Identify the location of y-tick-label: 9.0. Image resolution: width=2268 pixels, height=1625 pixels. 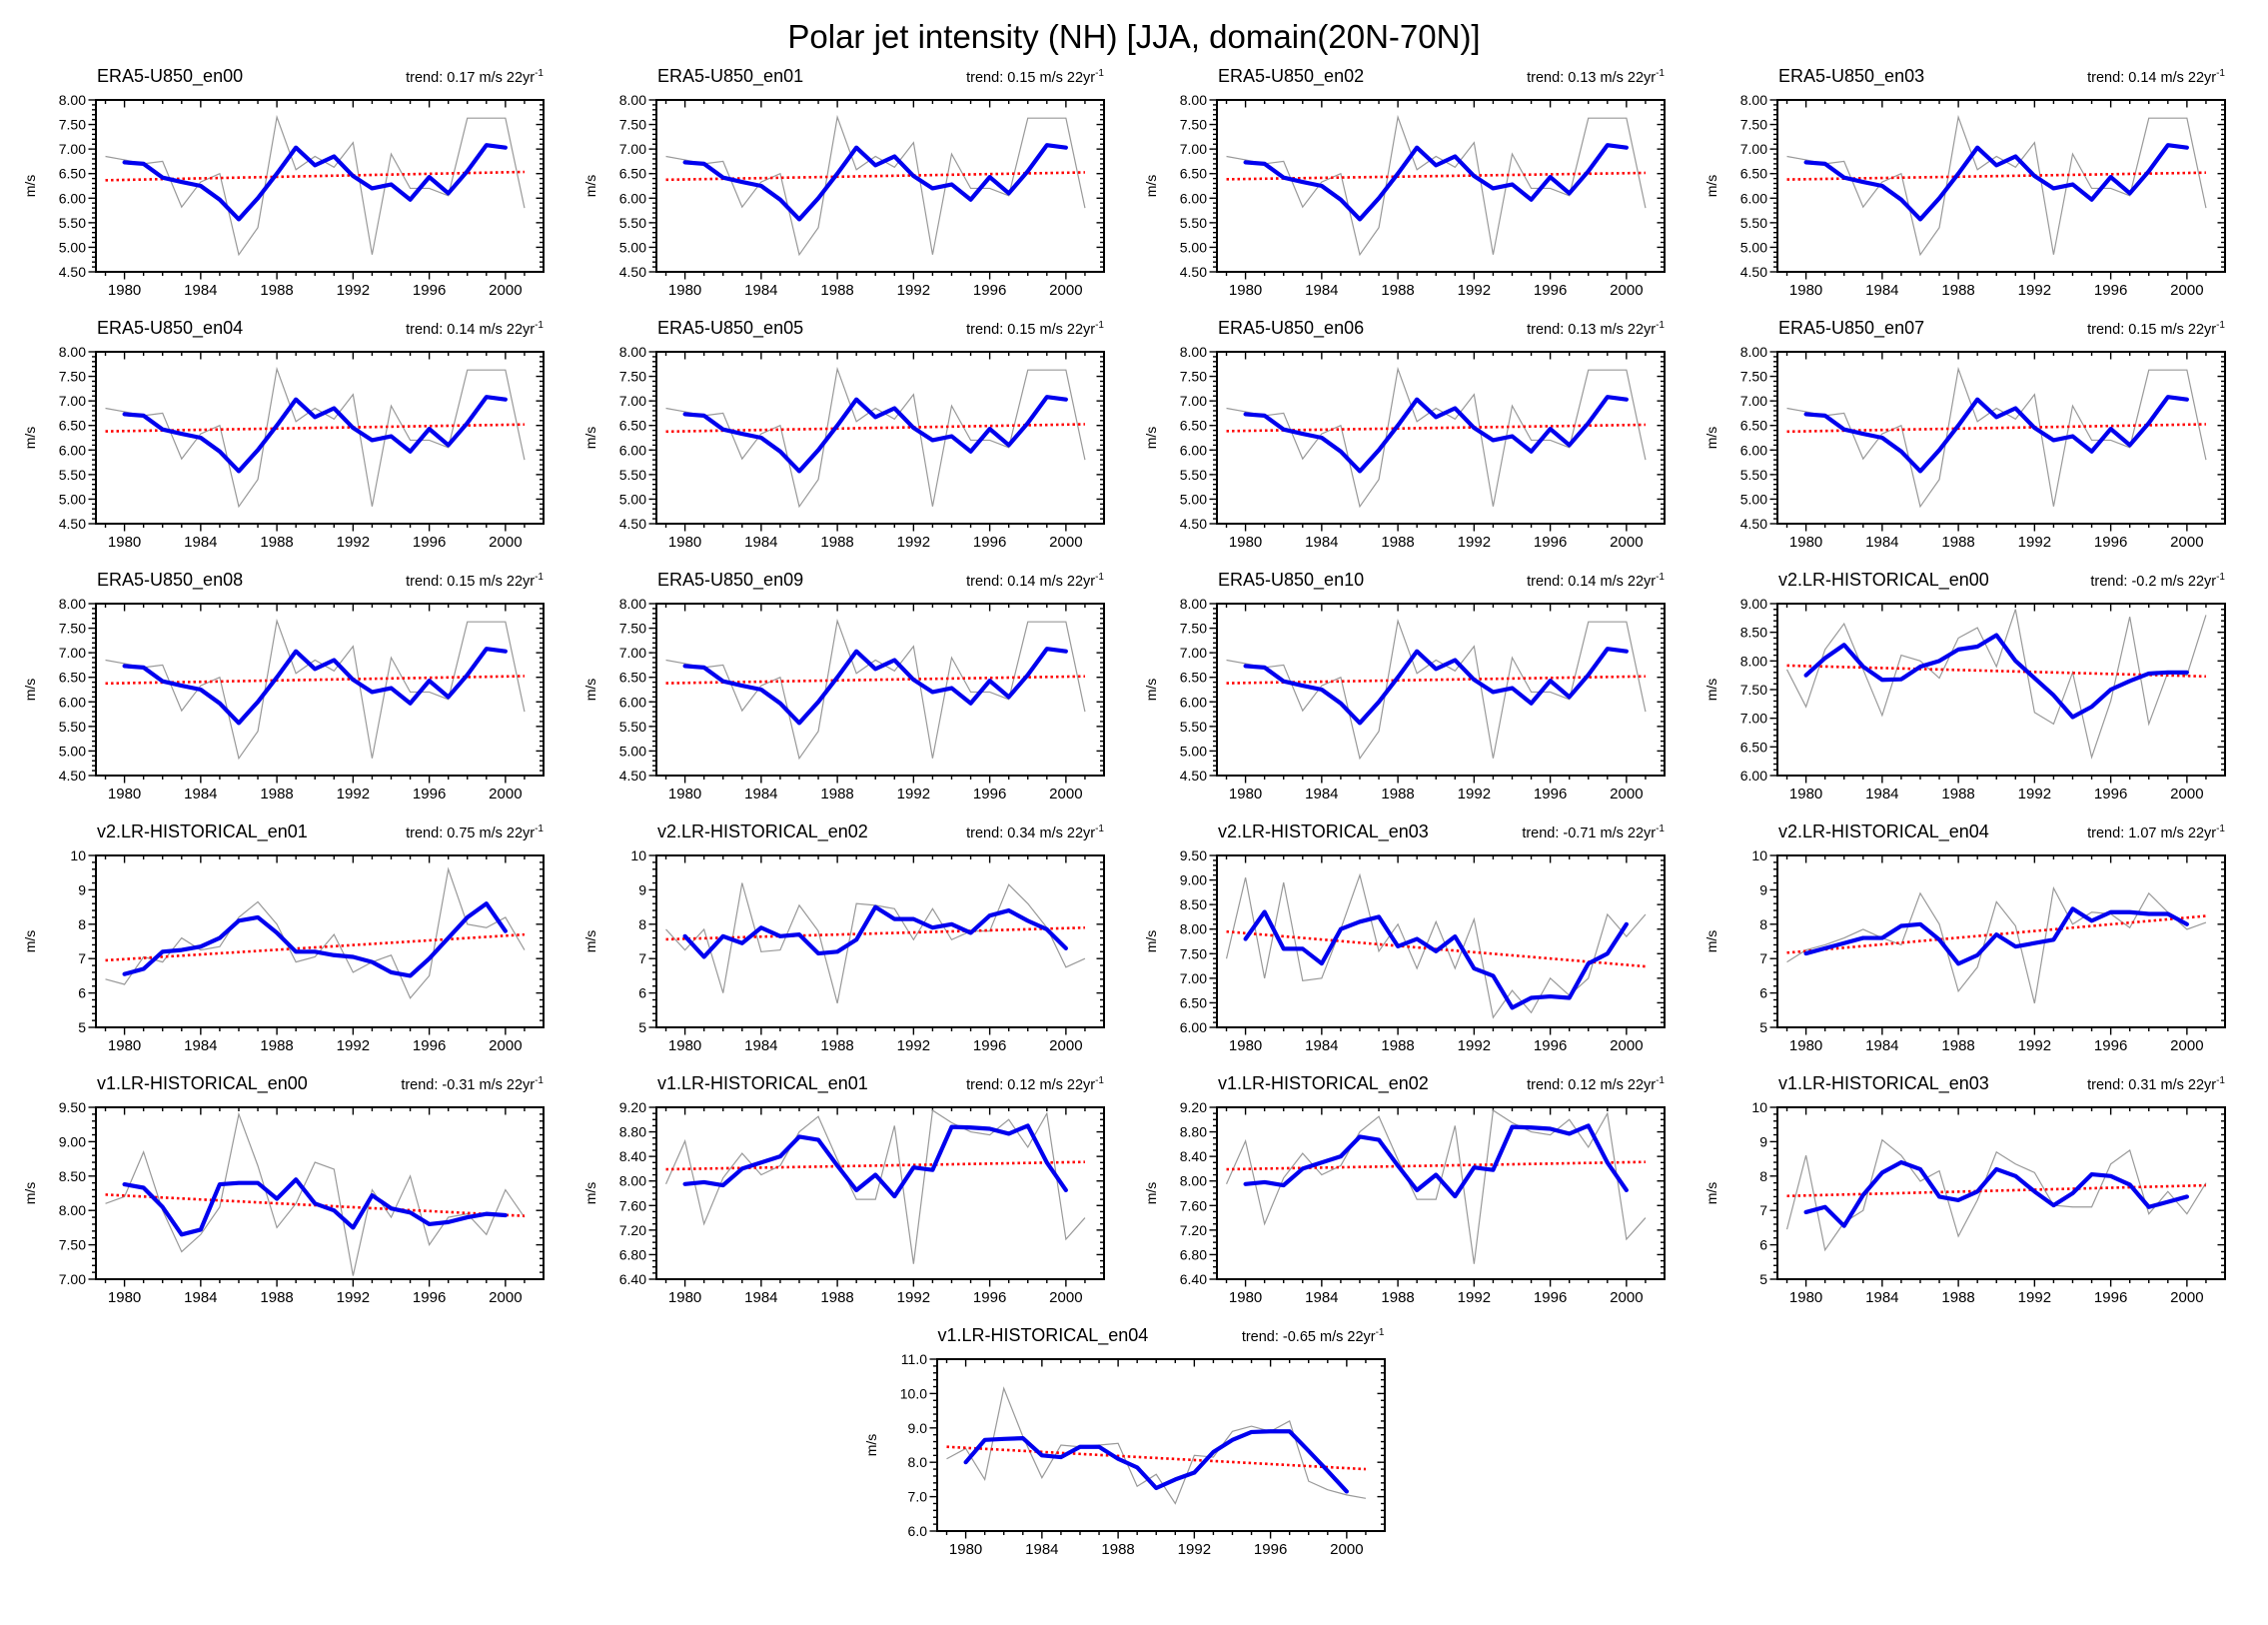
(917, 1428).